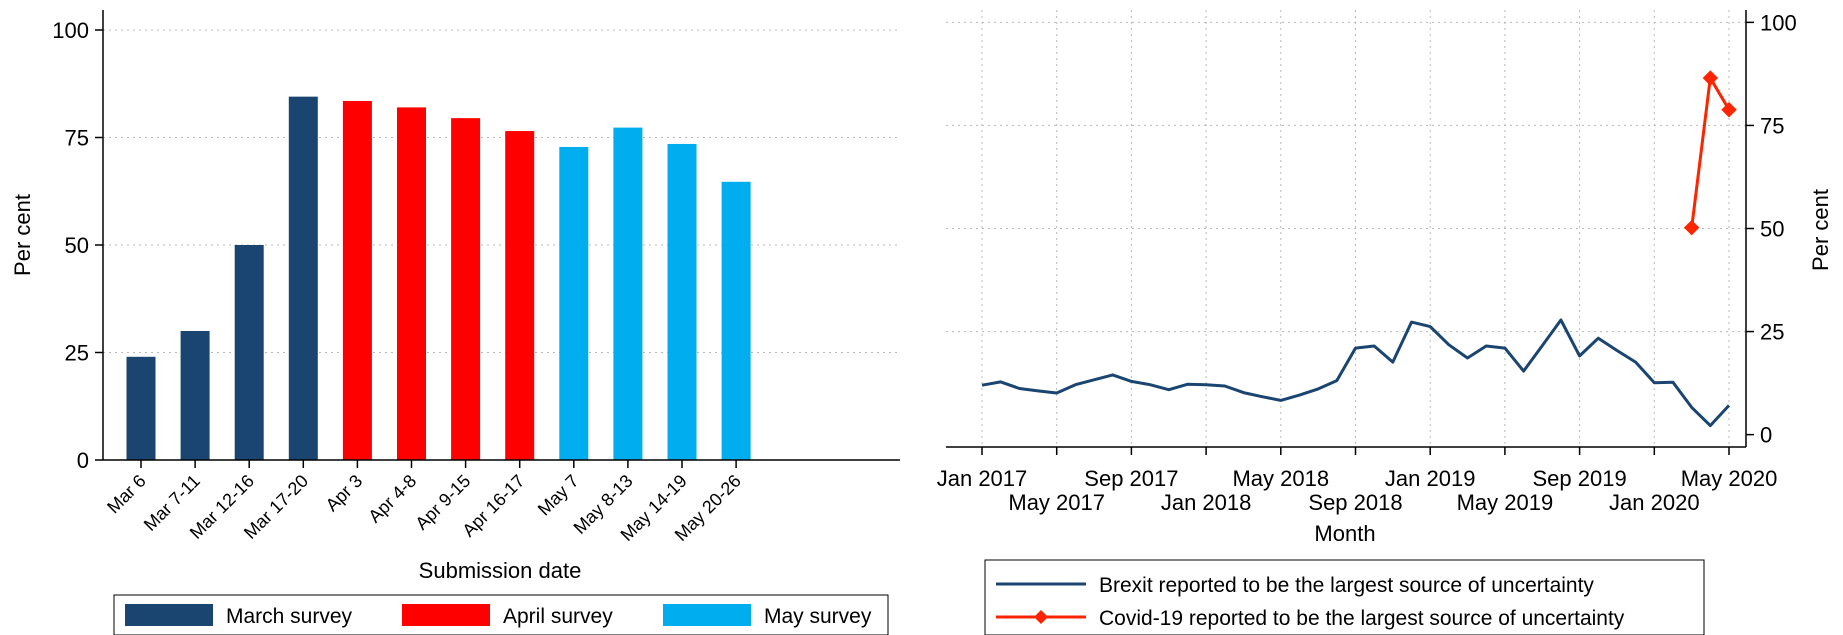 The image size is (1843, 635). I want to click on left-legend-box, so click(501, 614).